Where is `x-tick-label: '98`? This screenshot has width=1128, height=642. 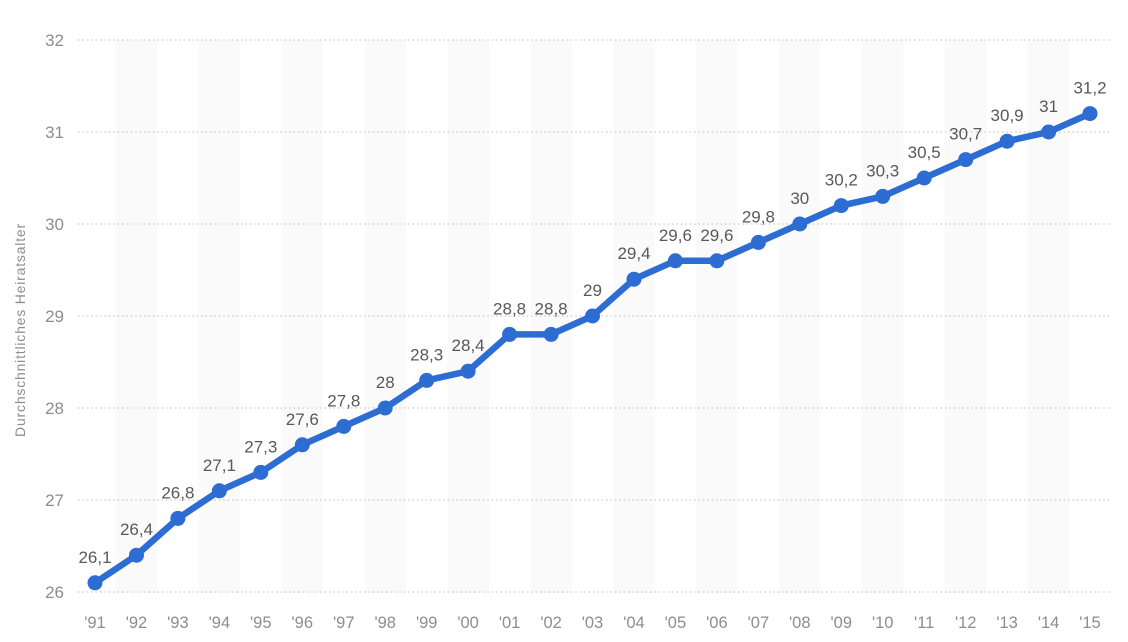 x-tick-label: '98 is located at coordinates (385, 623).